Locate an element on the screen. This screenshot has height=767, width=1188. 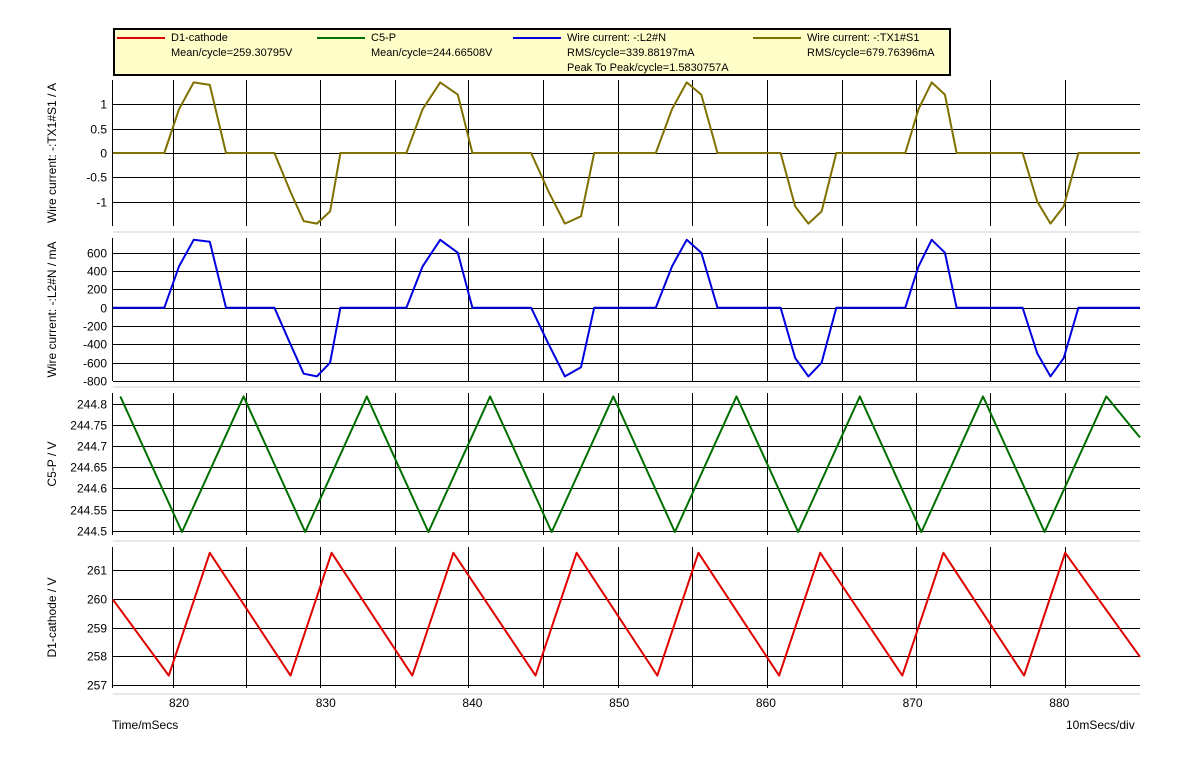
legend-series-name: D1-cathode is located at coordinates (199, 38).